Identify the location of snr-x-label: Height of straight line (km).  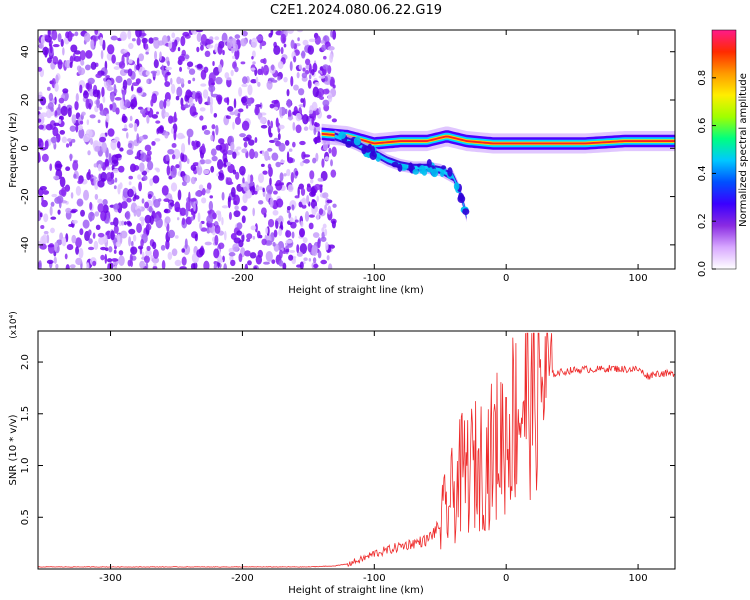
(356, 590).